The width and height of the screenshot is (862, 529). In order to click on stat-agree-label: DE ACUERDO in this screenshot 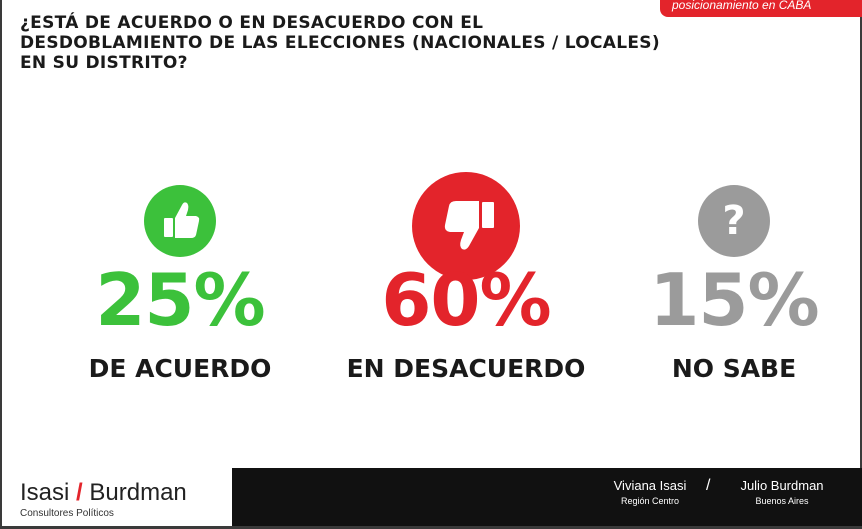, I will do `click(180, 368)`.